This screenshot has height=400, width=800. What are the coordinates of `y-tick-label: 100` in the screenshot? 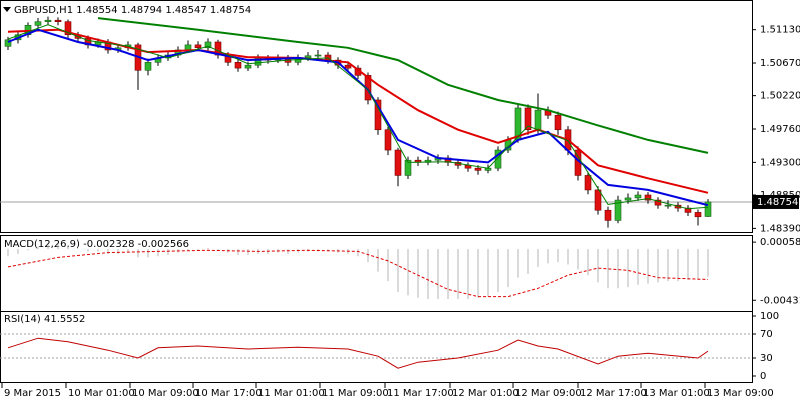 It's located at (769, 316).